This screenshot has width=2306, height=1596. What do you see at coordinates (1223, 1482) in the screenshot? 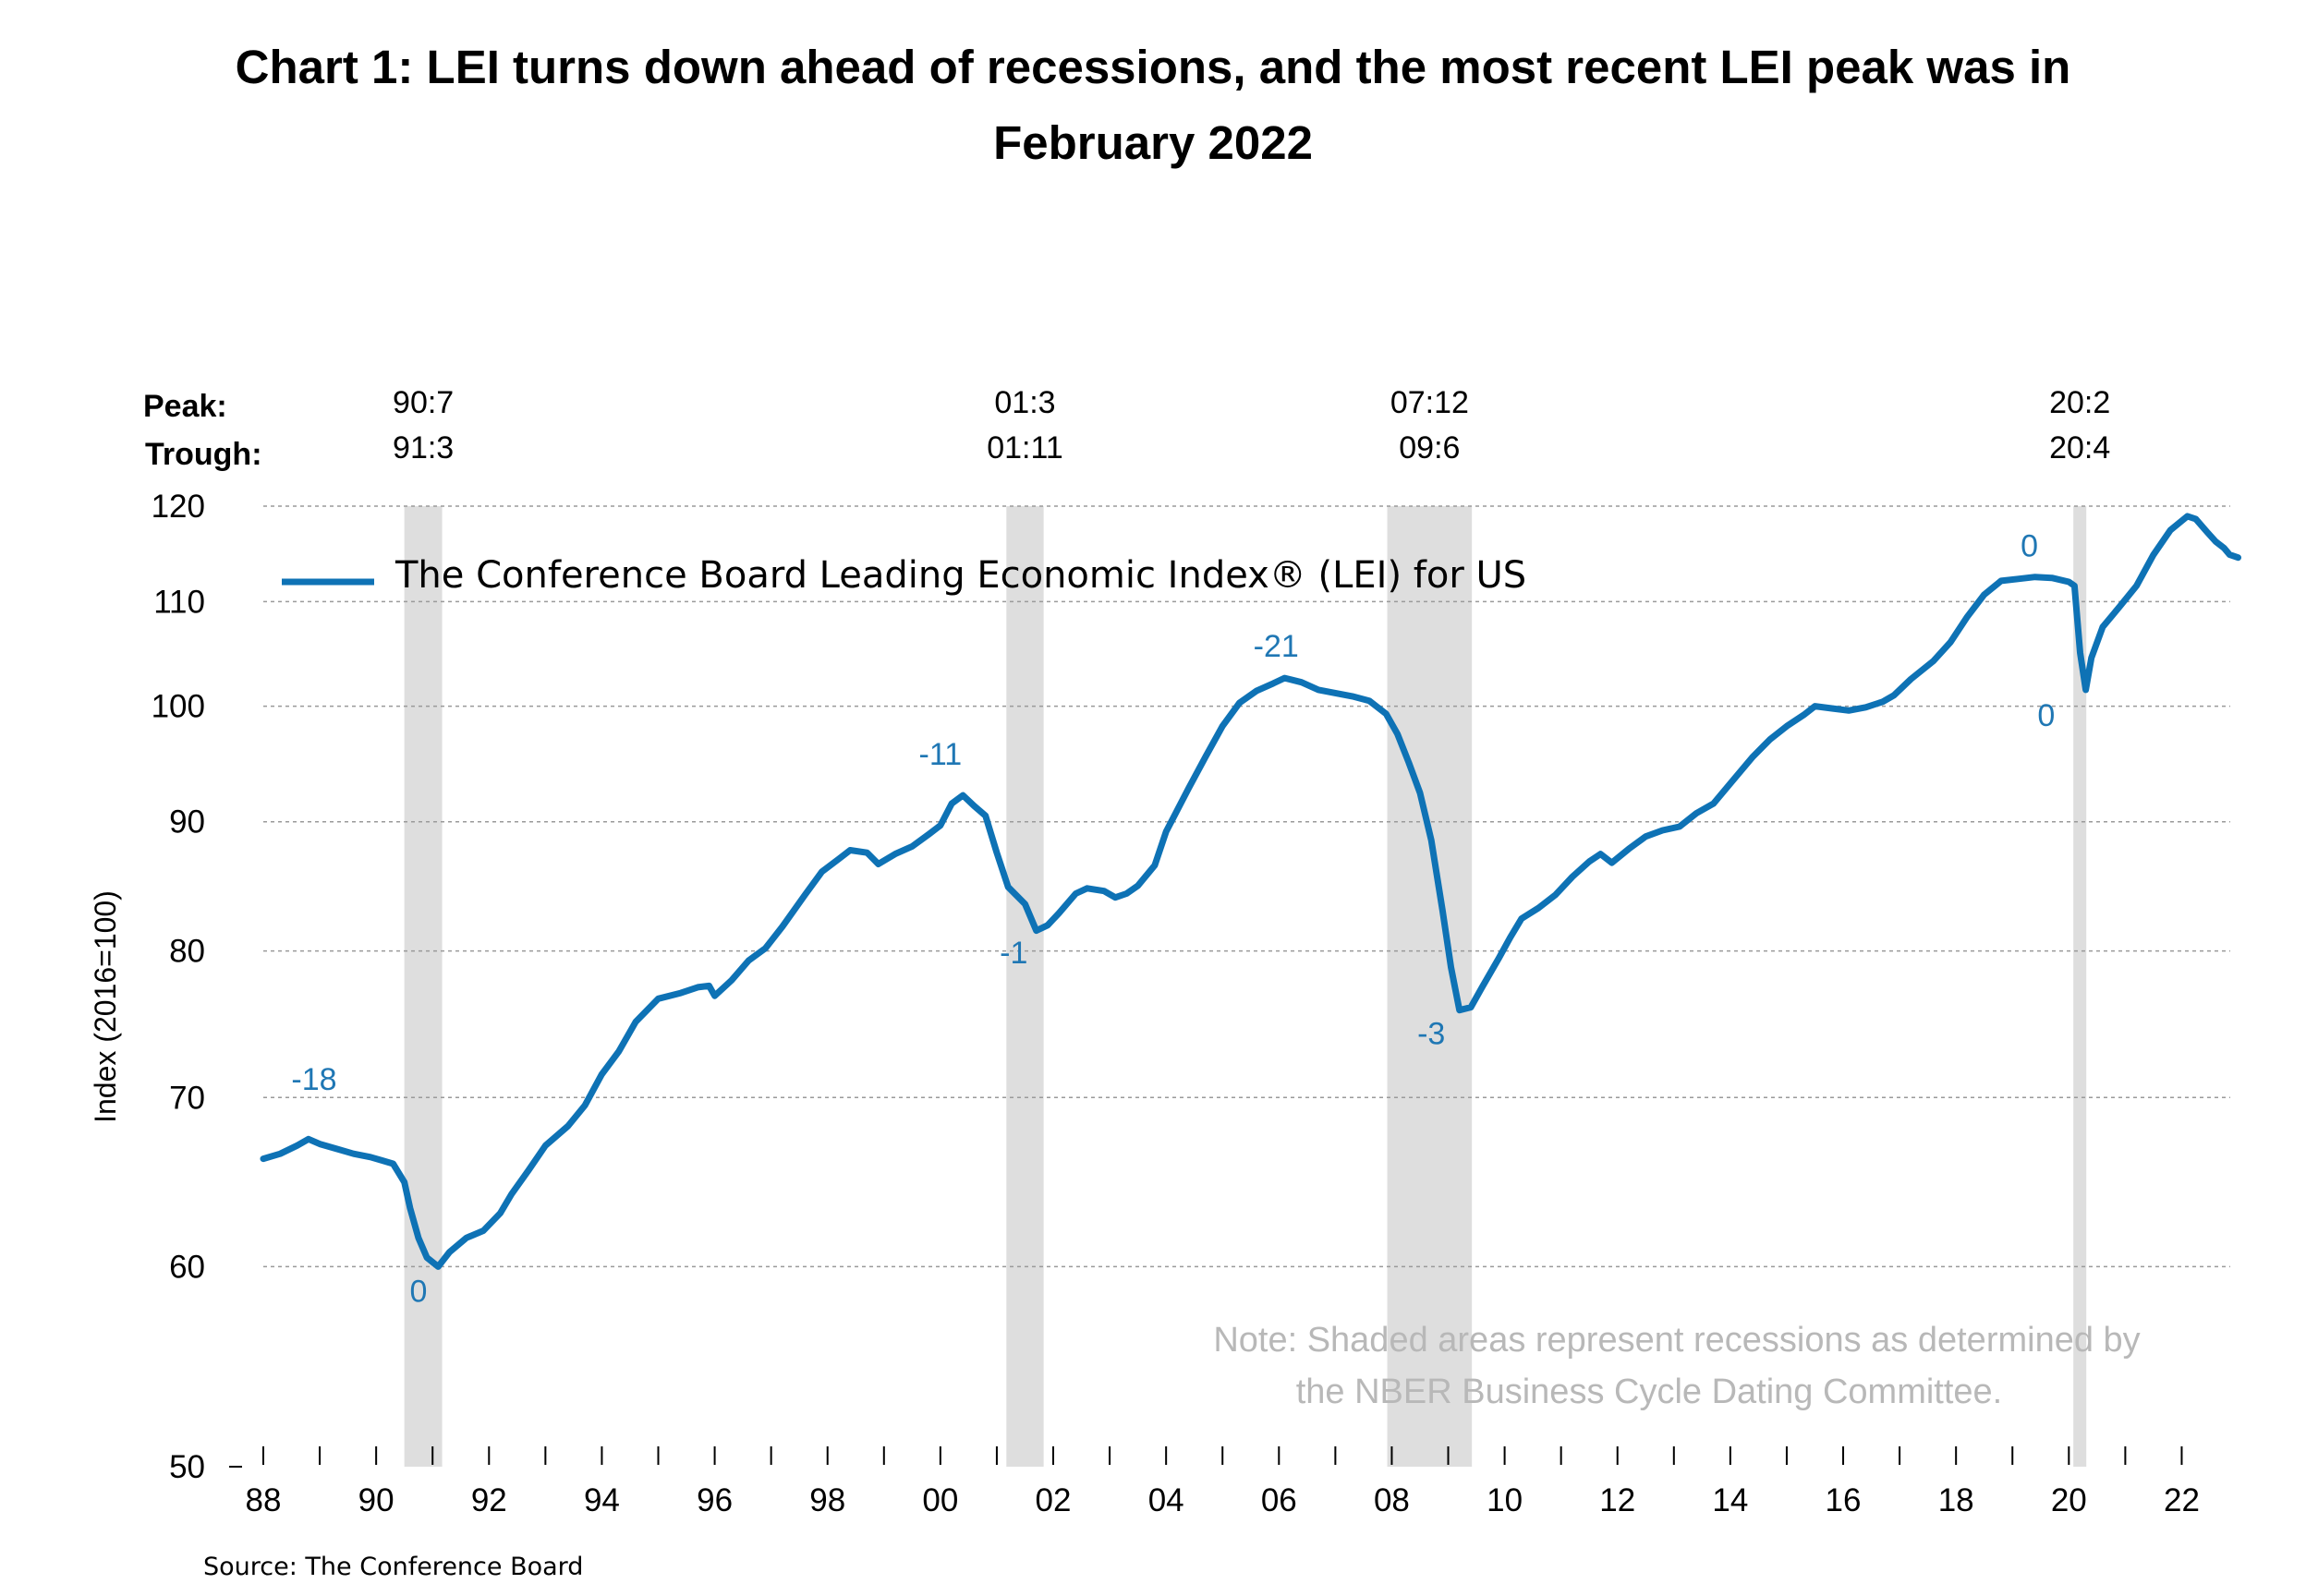
I see `x-axis: 88 90 92 94 96 98 00 02 04 06 08 10 12 14 16 18 20 22` at bounding box center [1223, 1482].